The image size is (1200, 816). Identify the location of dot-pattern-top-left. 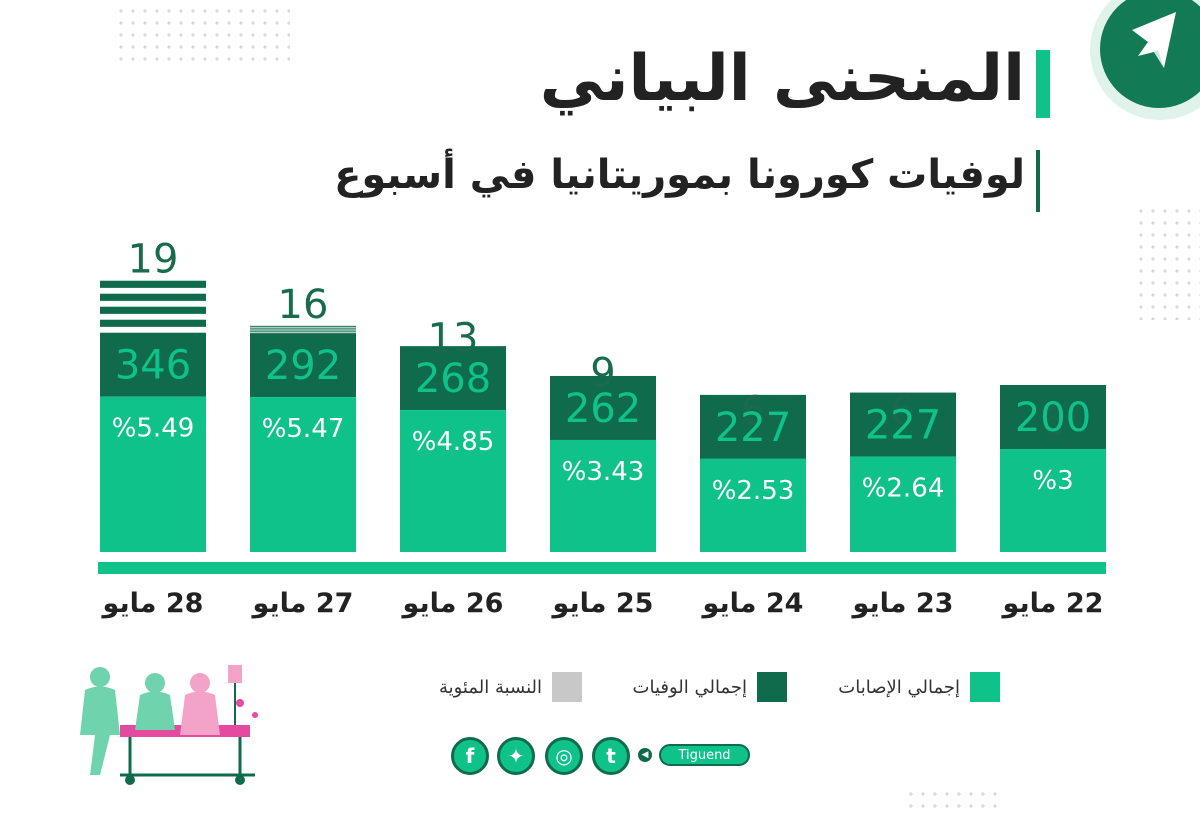
(202, 35).